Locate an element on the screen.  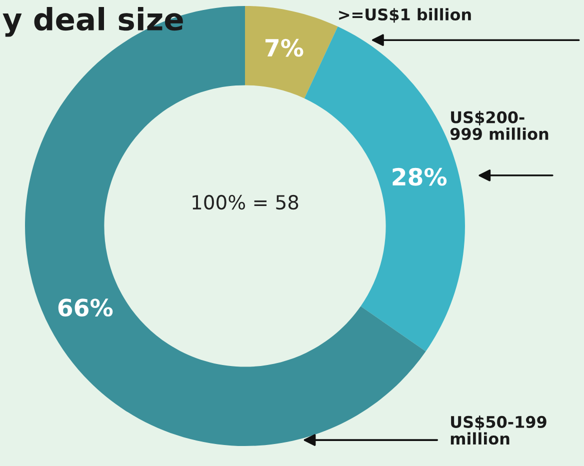
data-label: 7% is located at coordinates (285, 47).